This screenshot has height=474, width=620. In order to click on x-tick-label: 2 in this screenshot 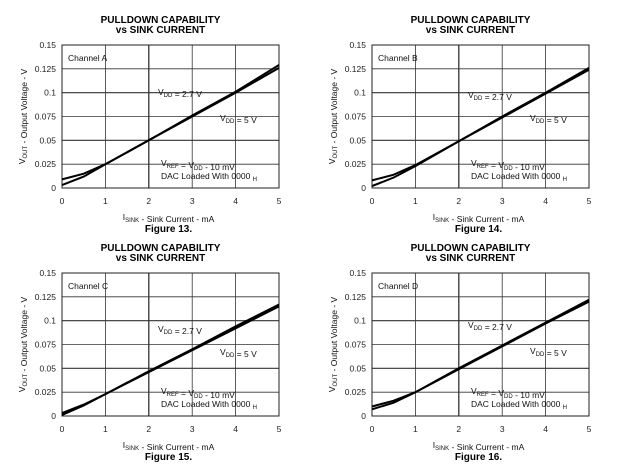, I will do `click(148, 201)`.